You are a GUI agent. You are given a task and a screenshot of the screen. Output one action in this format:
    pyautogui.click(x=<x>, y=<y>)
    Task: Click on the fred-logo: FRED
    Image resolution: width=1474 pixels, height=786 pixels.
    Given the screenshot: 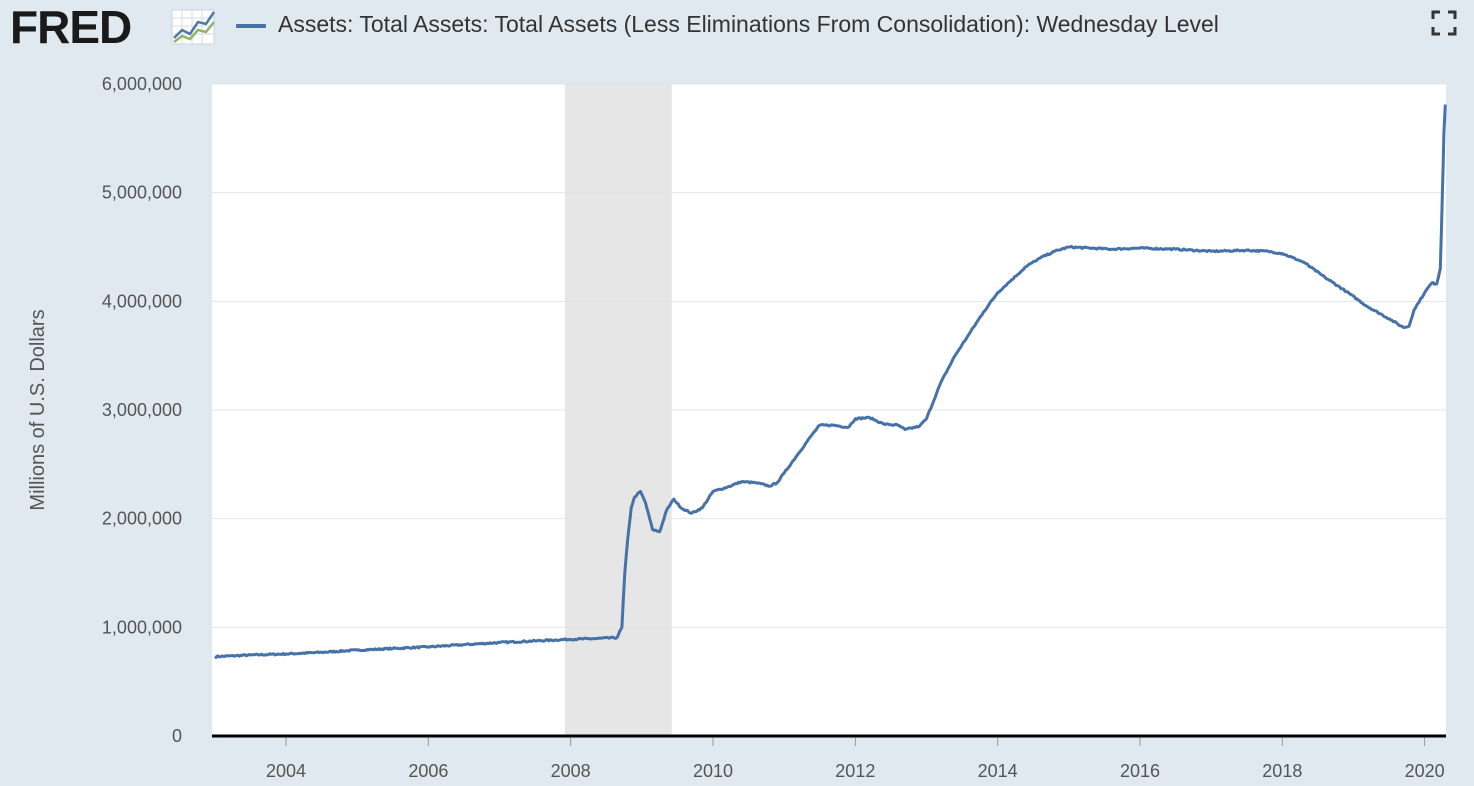 What is the action you would take?
    pyautogui.click(x=71, y=27)
    